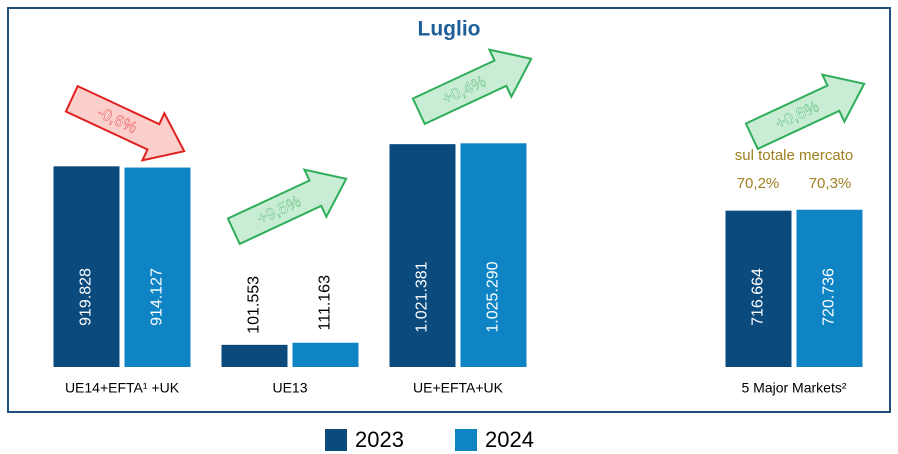  Describe the element at coordinates (793, 388) in the screenshot. I see `x-tick-label: 5 Major Markets²` at that location.